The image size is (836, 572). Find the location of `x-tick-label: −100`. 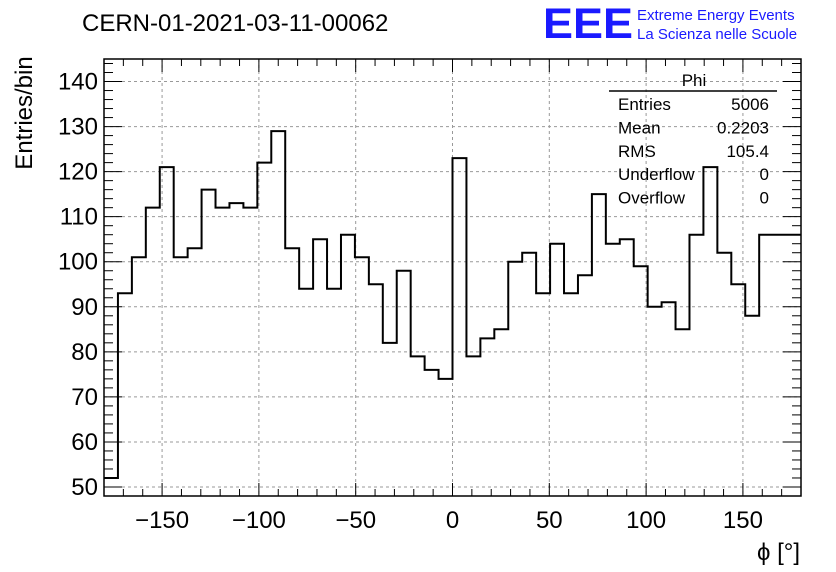

x-tick-label: −100 is located at coordinates (259, 520).